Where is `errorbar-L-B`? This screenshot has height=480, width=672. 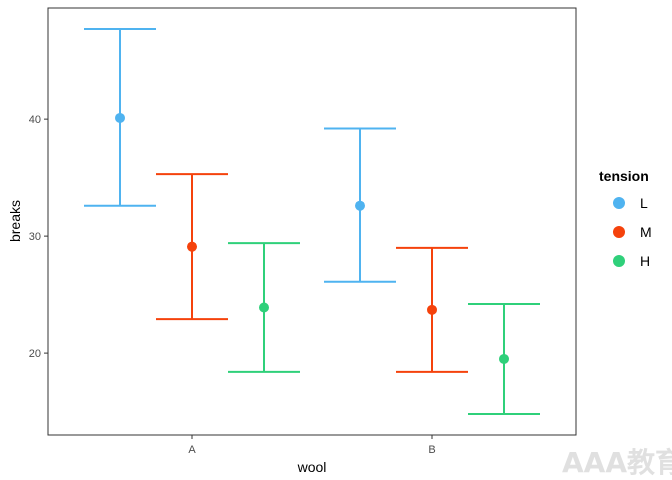
errorbar-L-B is located at coordinates (360, 205).